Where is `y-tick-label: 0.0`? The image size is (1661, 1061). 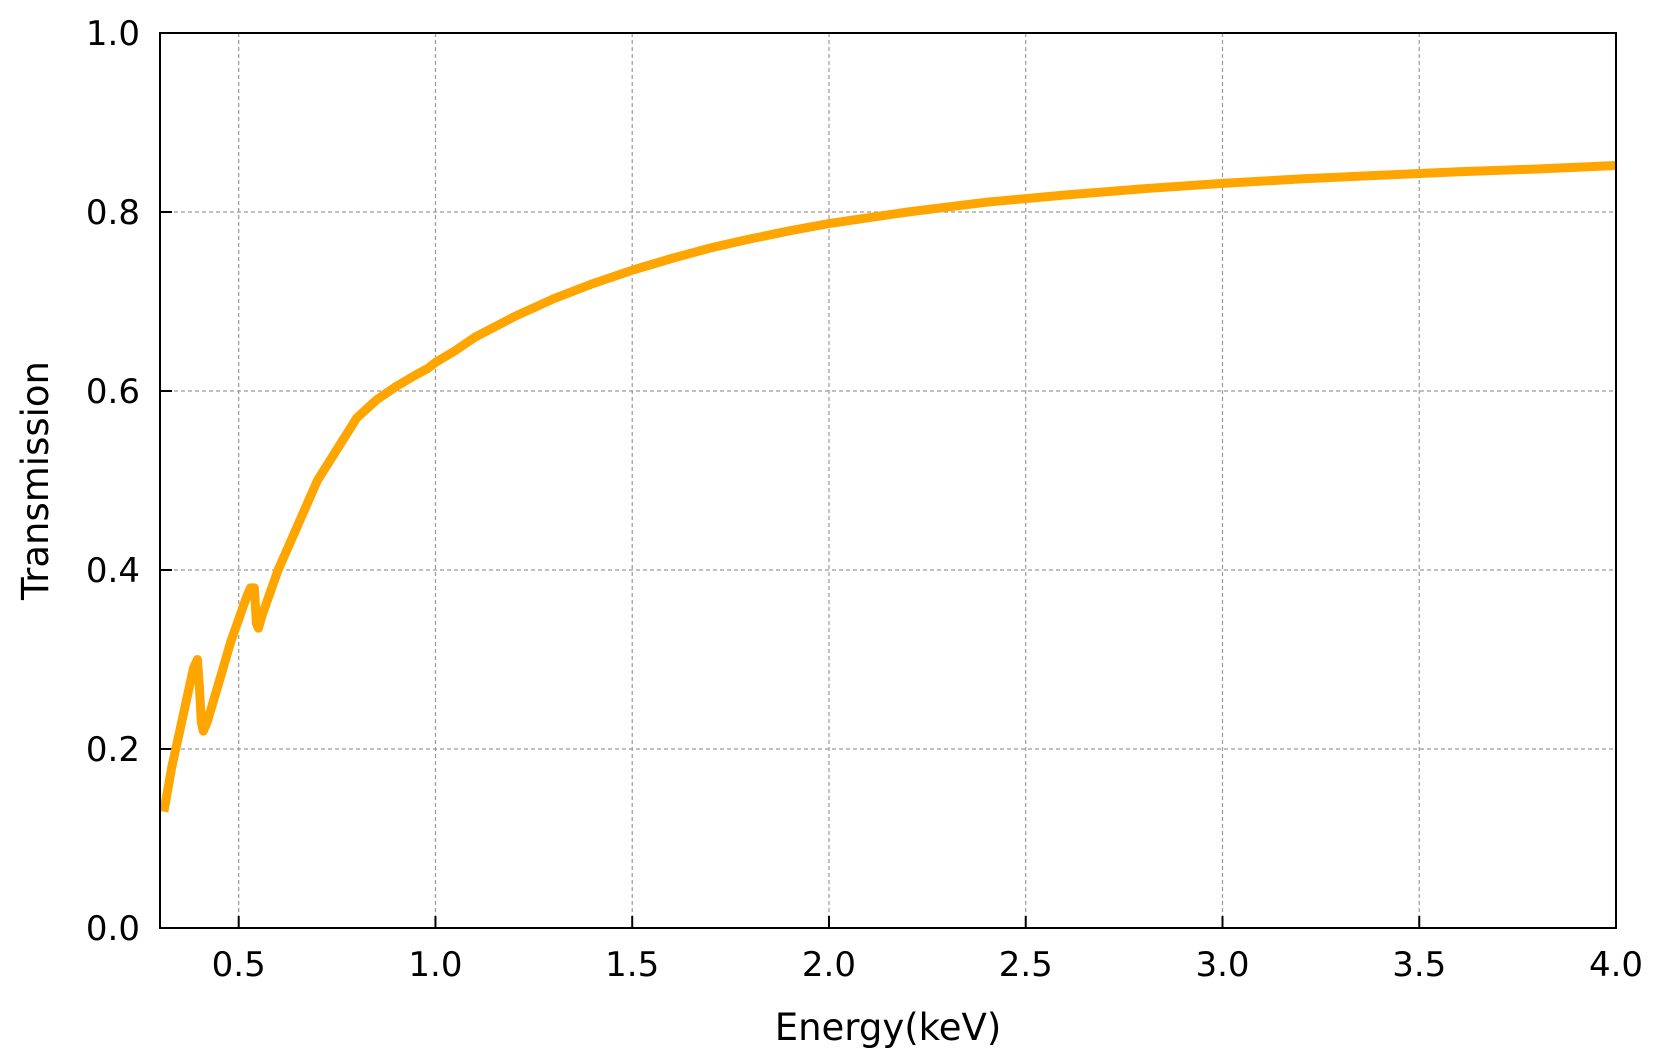 y-tick-label: 0.0 is located at coordinates (113, 929).